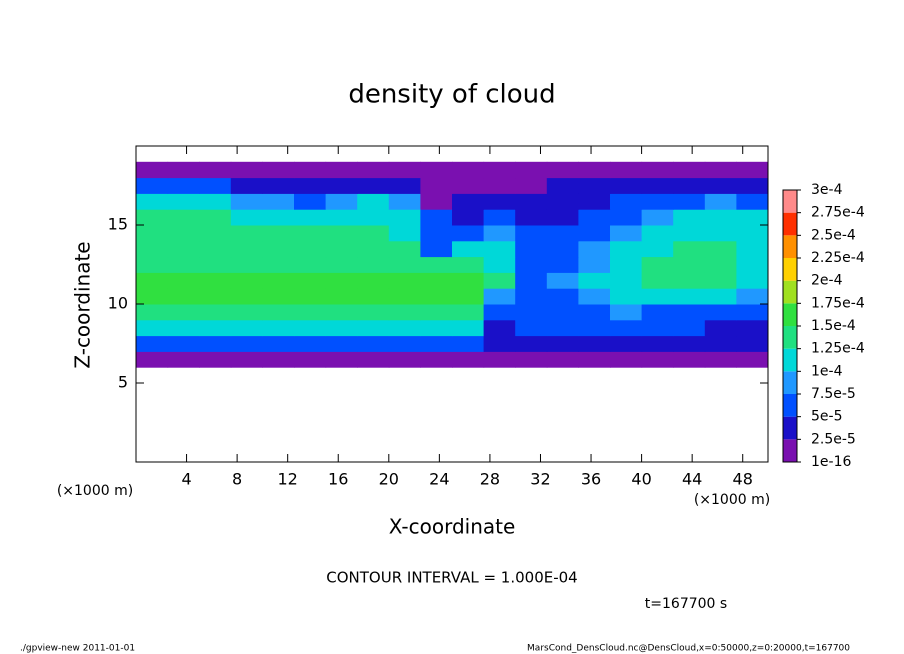 This screenshot has height=654, width=904. I want to click on x-tick-label: 48, so click(743, 479).